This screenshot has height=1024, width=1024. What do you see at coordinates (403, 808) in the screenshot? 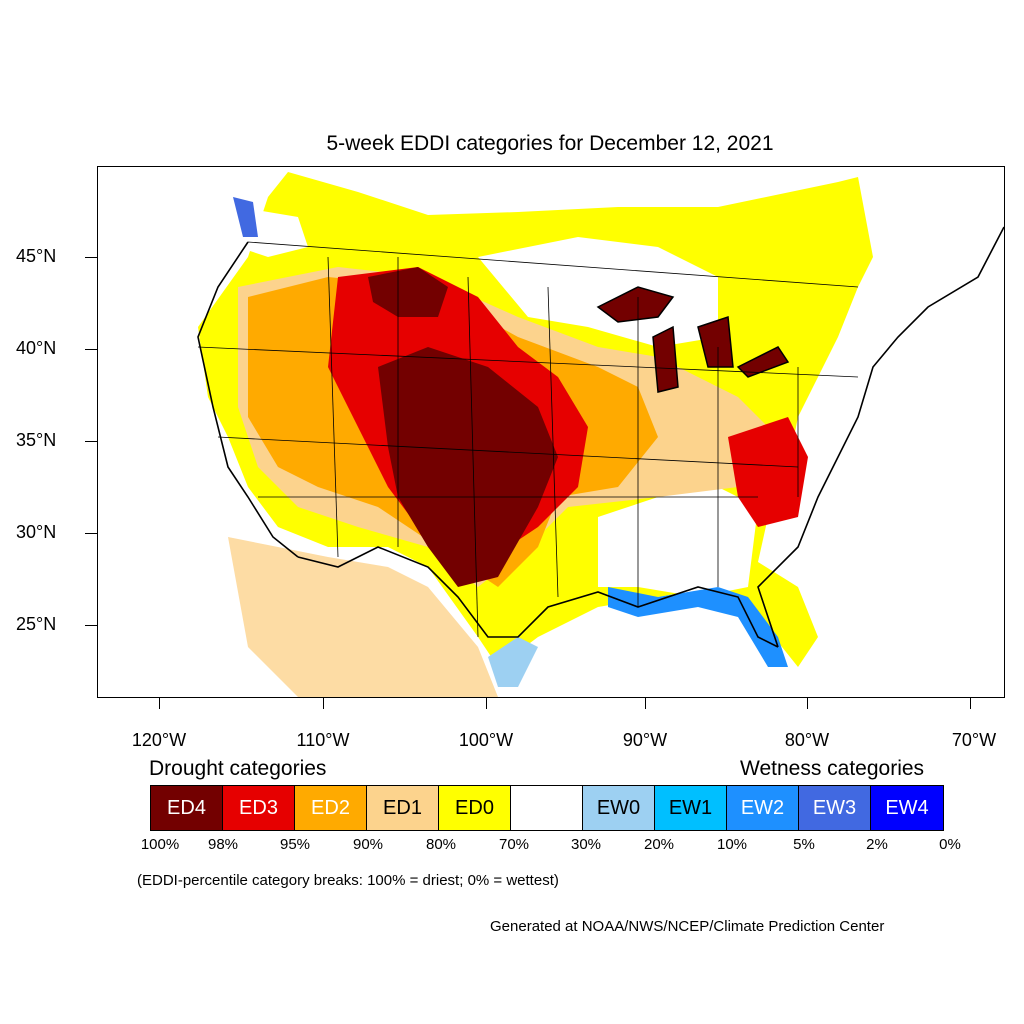
I see `legend-box-ed1: ED1` at bounding box center [403, 808].